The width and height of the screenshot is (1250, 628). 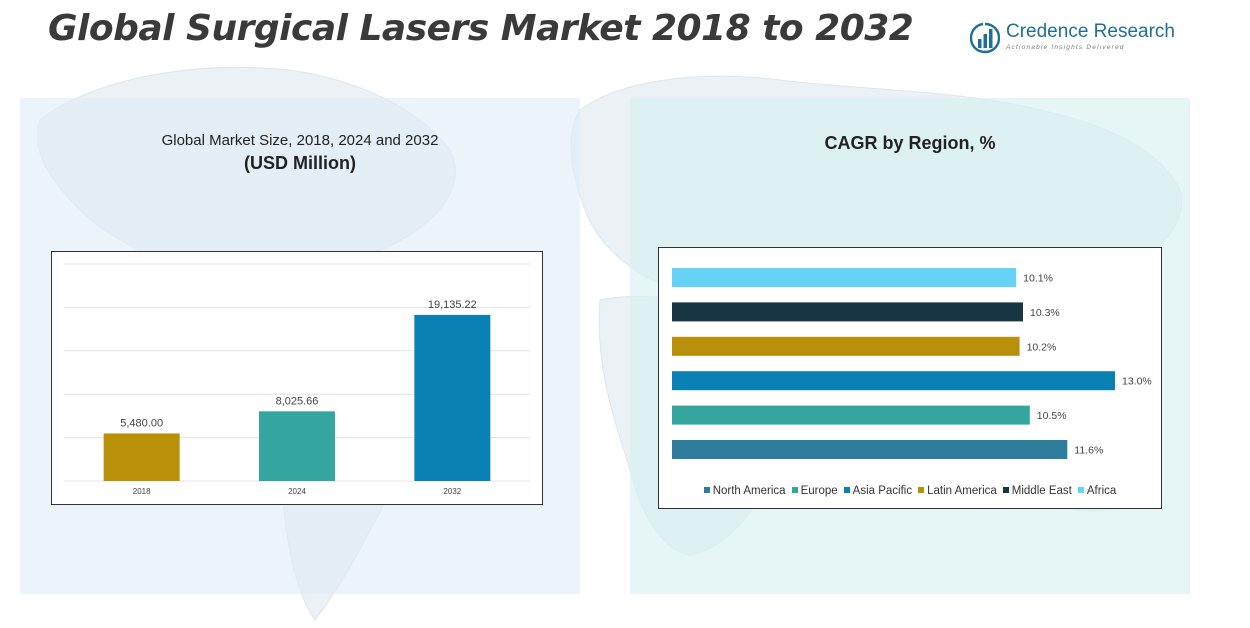 What do you see at coordinates (141, 423) in the screenshot?
I see `data-label-2018: 5,480.00` at bounding box center [141, 423].